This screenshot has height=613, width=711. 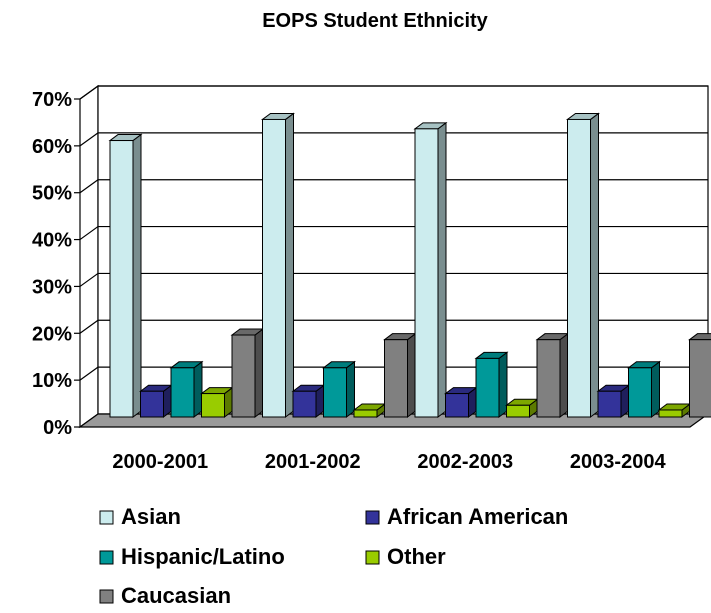 I want to click on x-tick-label: 2003-2004, so click(x=618, y=462).